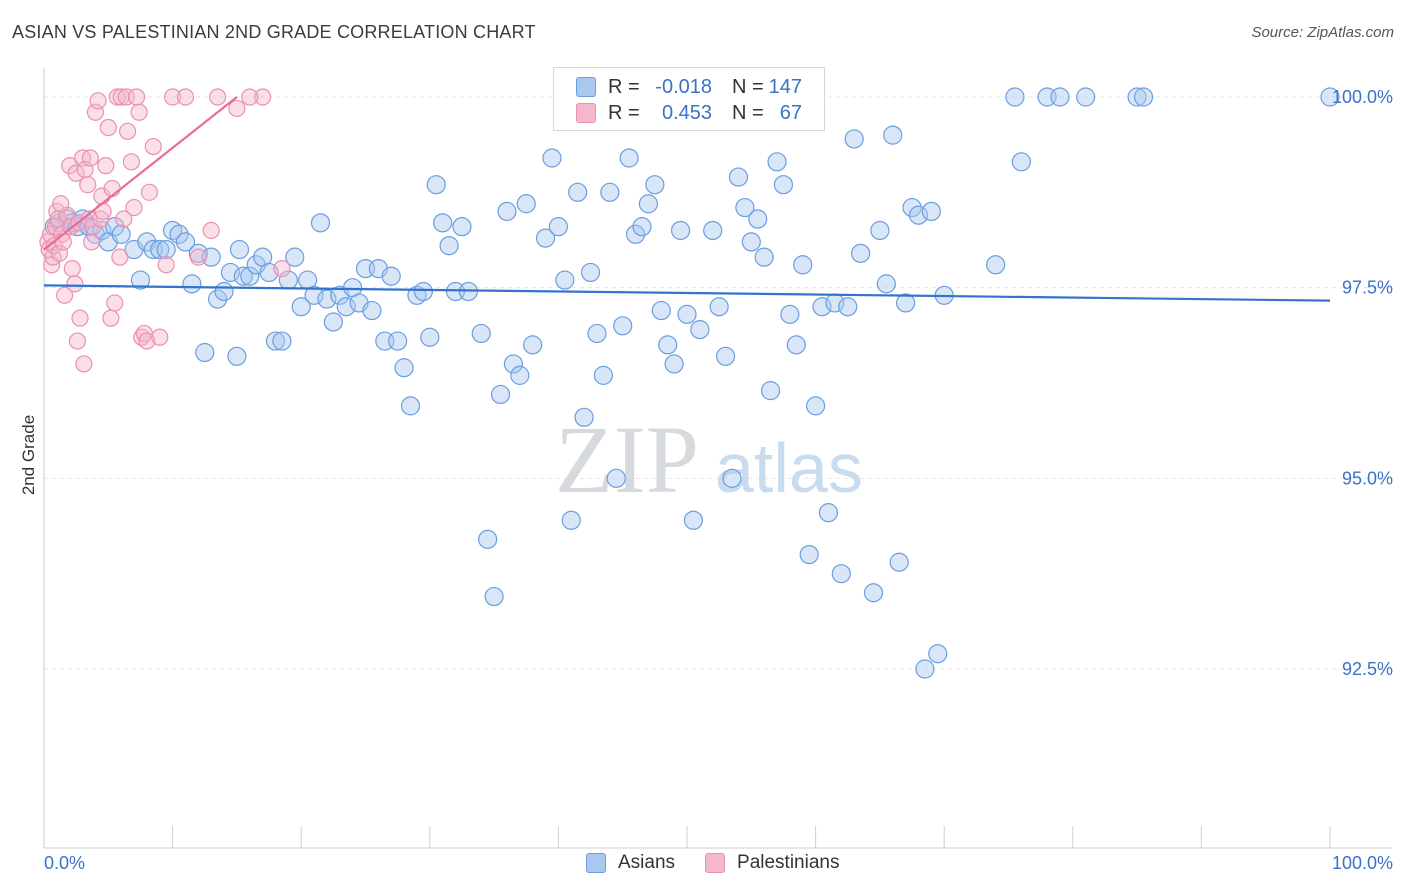 This screenshot has height=892, width=1406. Describe the element at coordinates (1362, 863) in the screenshot. I see `x-tick-label-max: 100.0%` at that location.